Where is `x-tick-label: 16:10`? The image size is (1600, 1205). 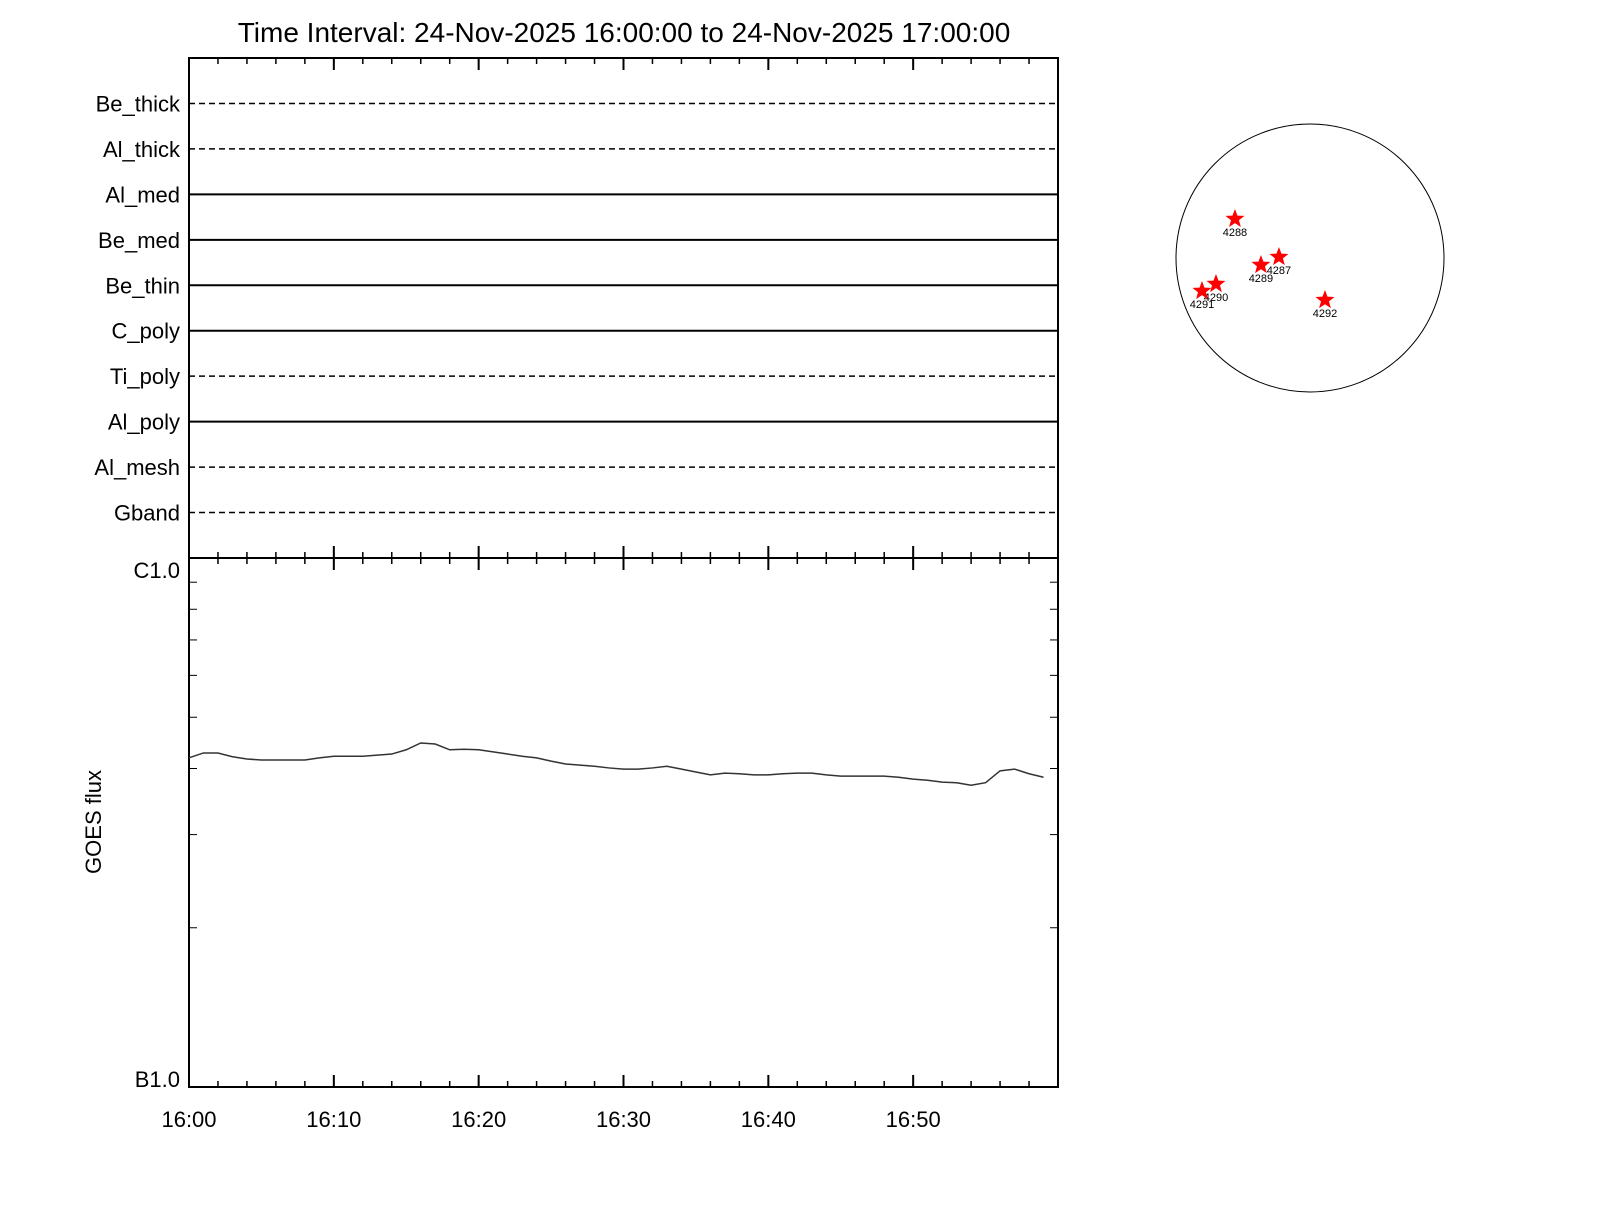 x-tick-label: 16:10 is located at coordinates (333, 1119).